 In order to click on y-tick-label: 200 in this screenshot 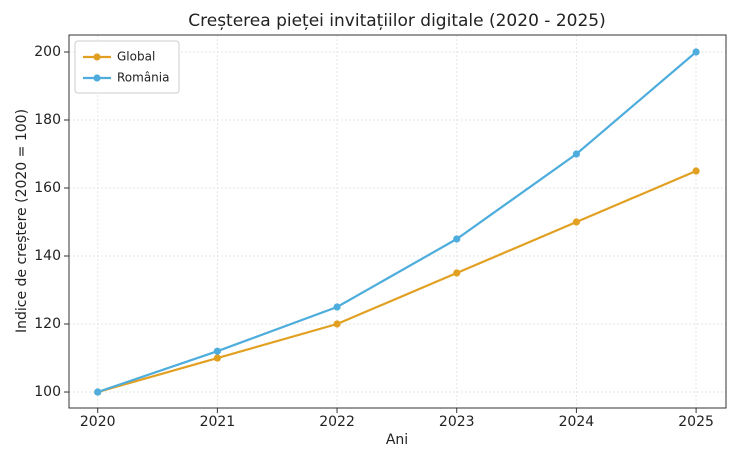, I will do `click(47, 52)`.